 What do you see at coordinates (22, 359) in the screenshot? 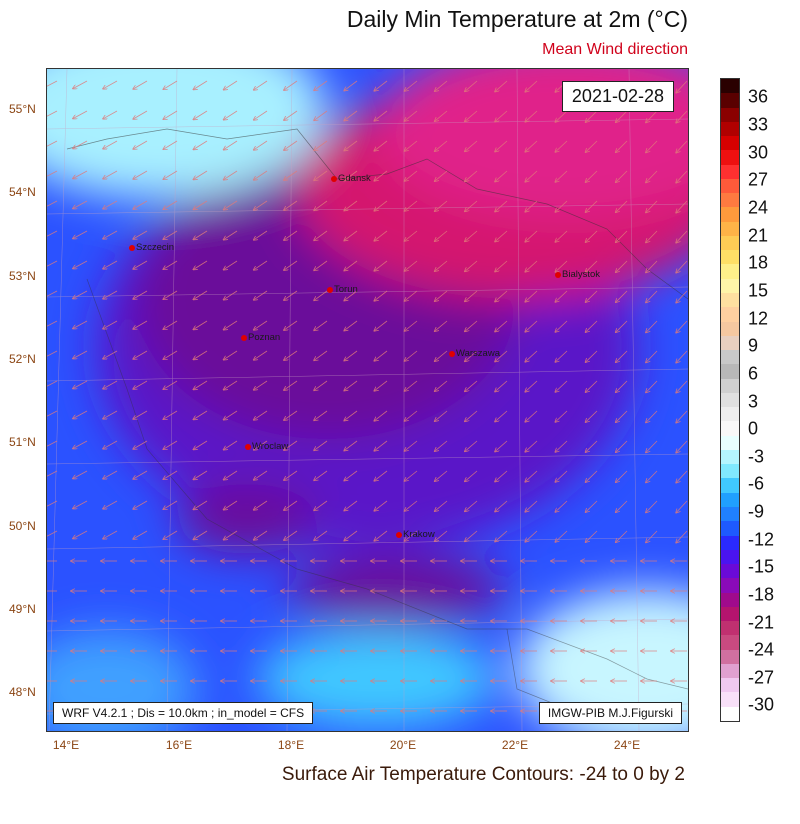
I see `latitude-label: 52°N` at bounding box center [22, 359].